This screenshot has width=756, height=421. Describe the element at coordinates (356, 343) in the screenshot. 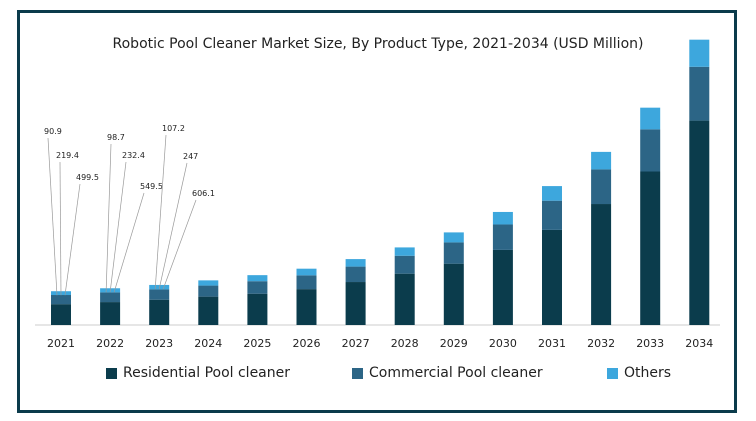

I see `x-tick-label: 2027` at that location.